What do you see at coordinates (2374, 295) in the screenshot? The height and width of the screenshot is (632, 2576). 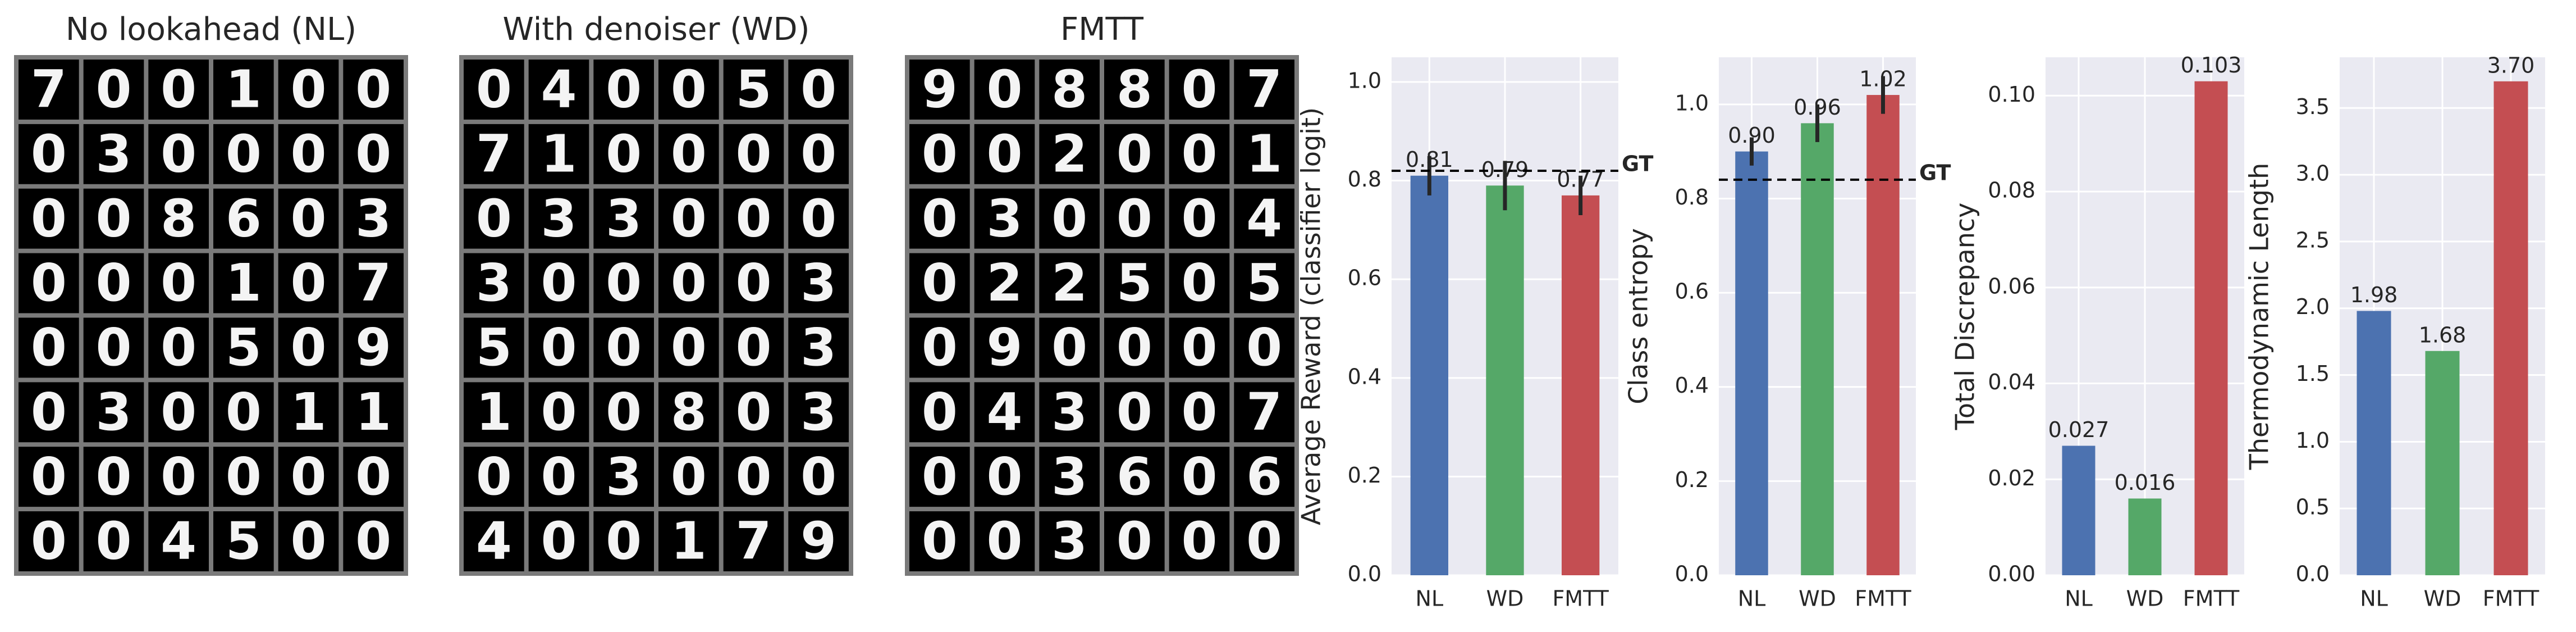 I see `value-label: 1.98` at bounding box center [2374, 295].